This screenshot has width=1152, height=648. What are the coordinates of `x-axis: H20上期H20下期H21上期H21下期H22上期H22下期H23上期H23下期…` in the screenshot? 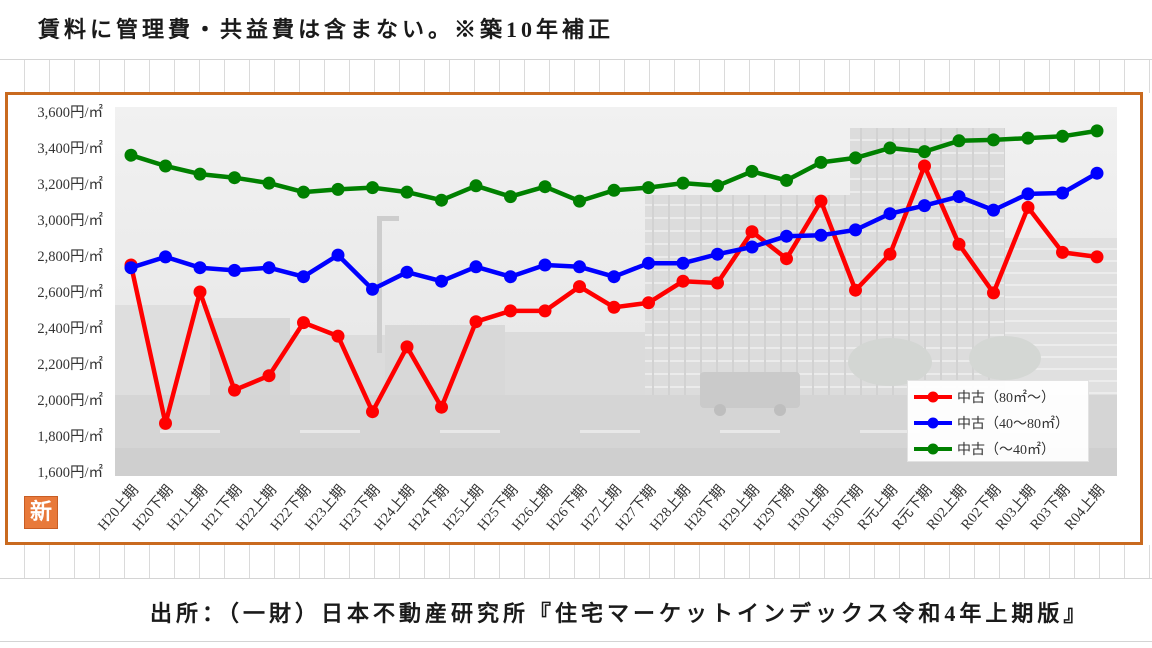 It's located at (601, 508).